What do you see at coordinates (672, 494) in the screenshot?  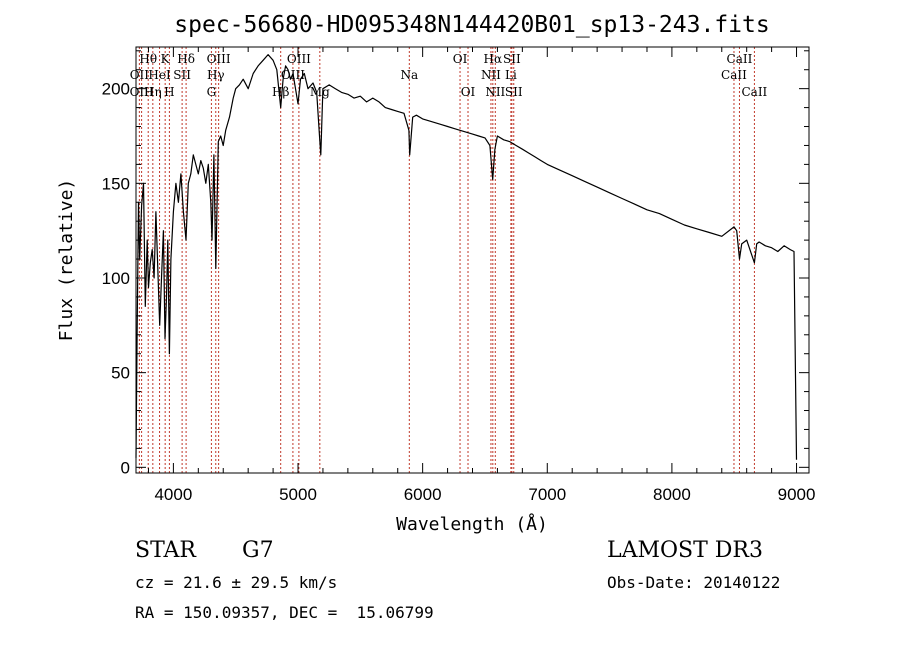 I see `x-tick-label-8000: 8000` at bounding box center [672, 494].